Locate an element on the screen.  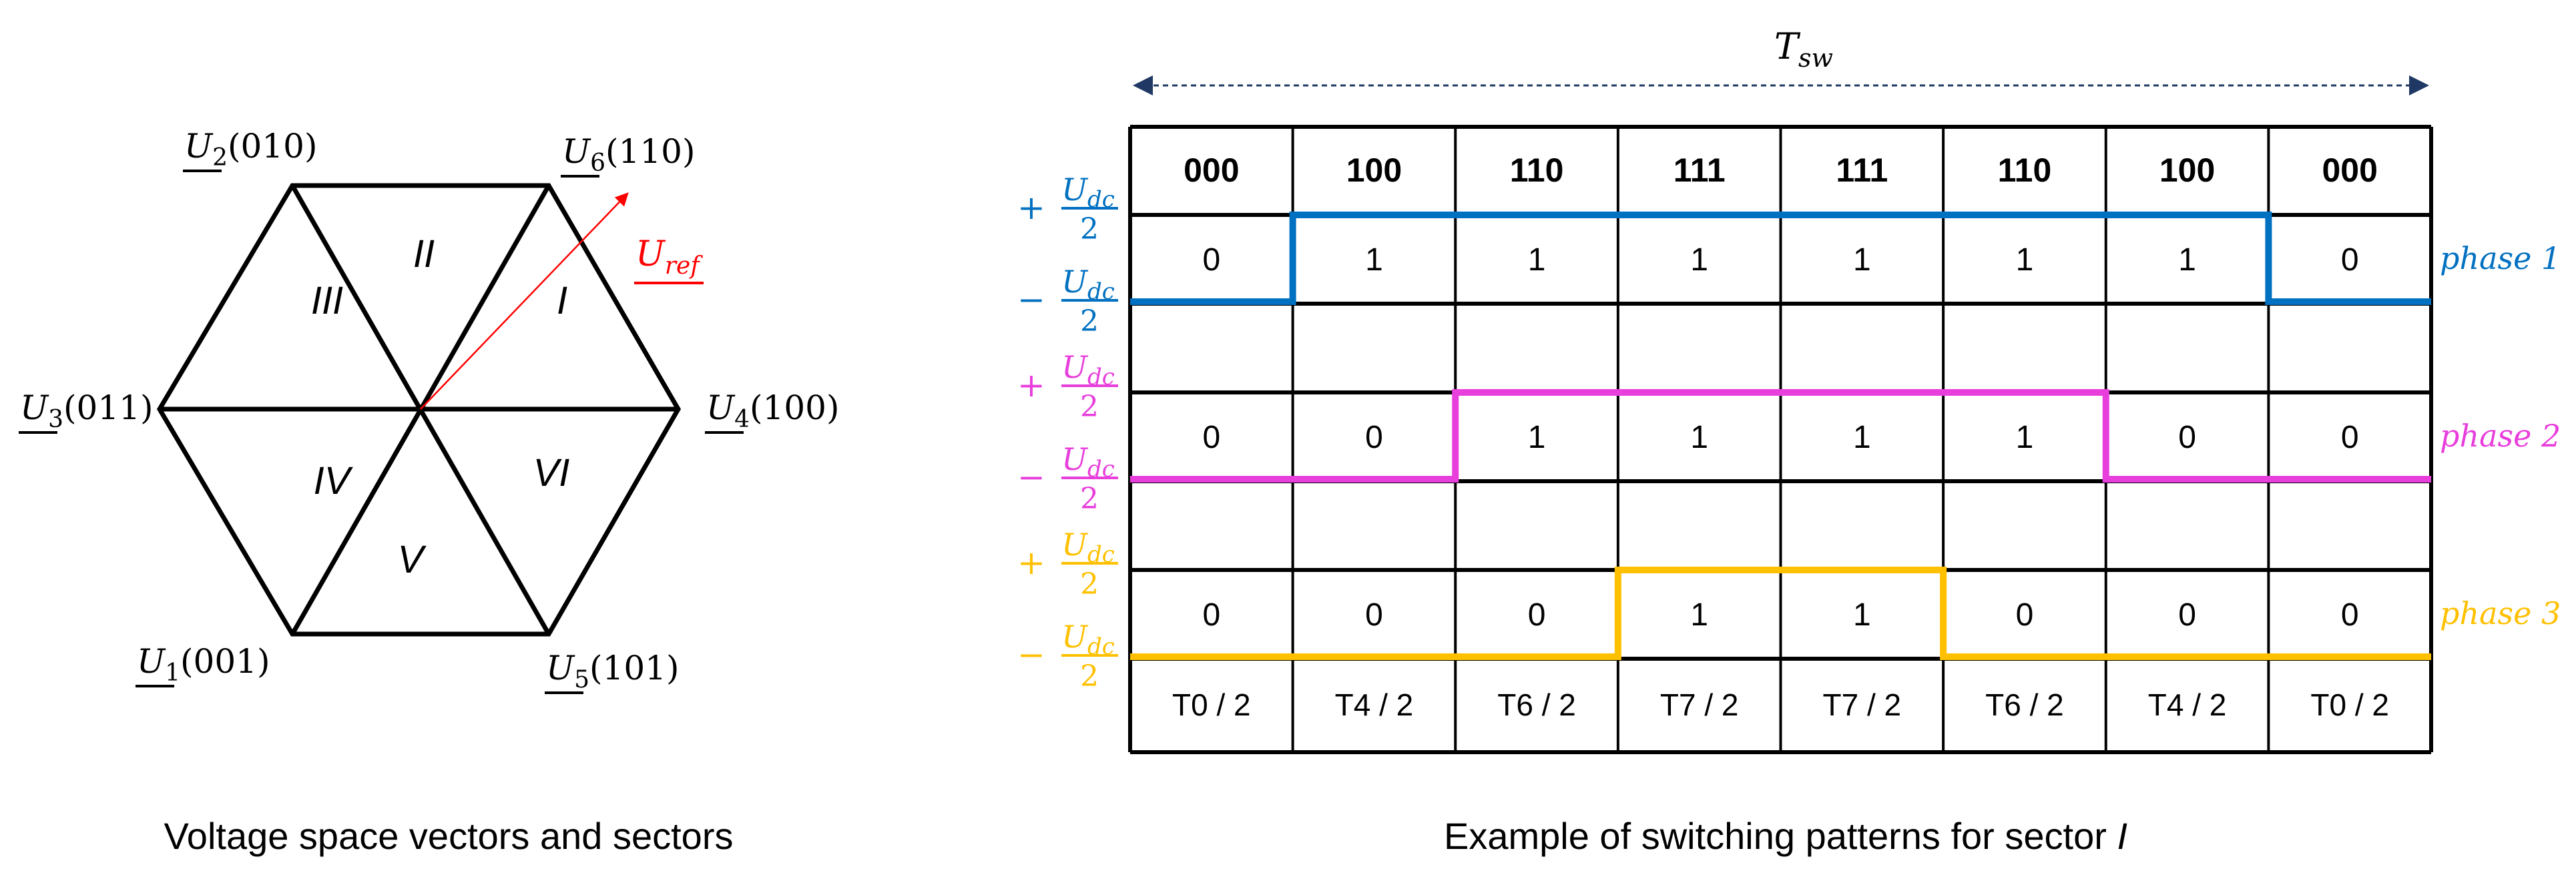
vector-text: U6(110) is located at coordinates (629, 154).